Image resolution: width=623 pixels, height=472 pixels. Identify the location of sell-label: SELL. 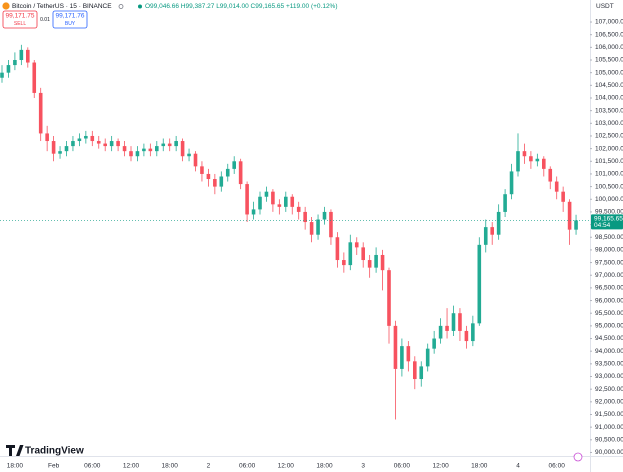
(20, 24).